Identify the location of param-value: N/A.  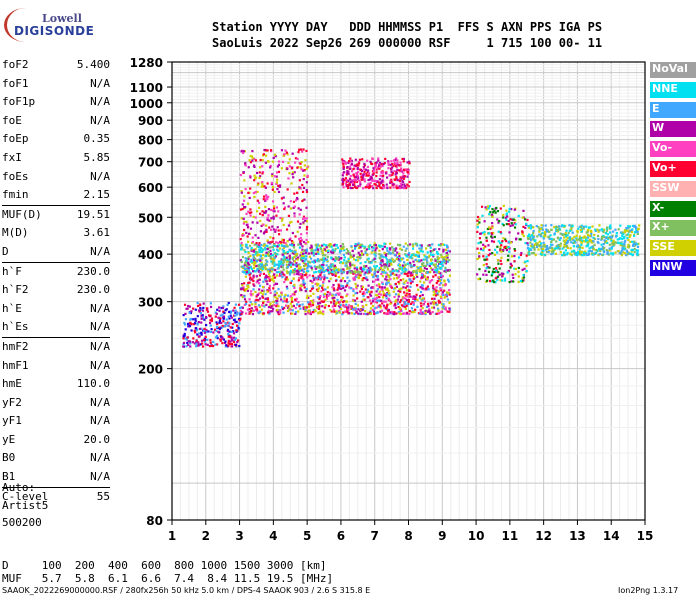
(100, 251).